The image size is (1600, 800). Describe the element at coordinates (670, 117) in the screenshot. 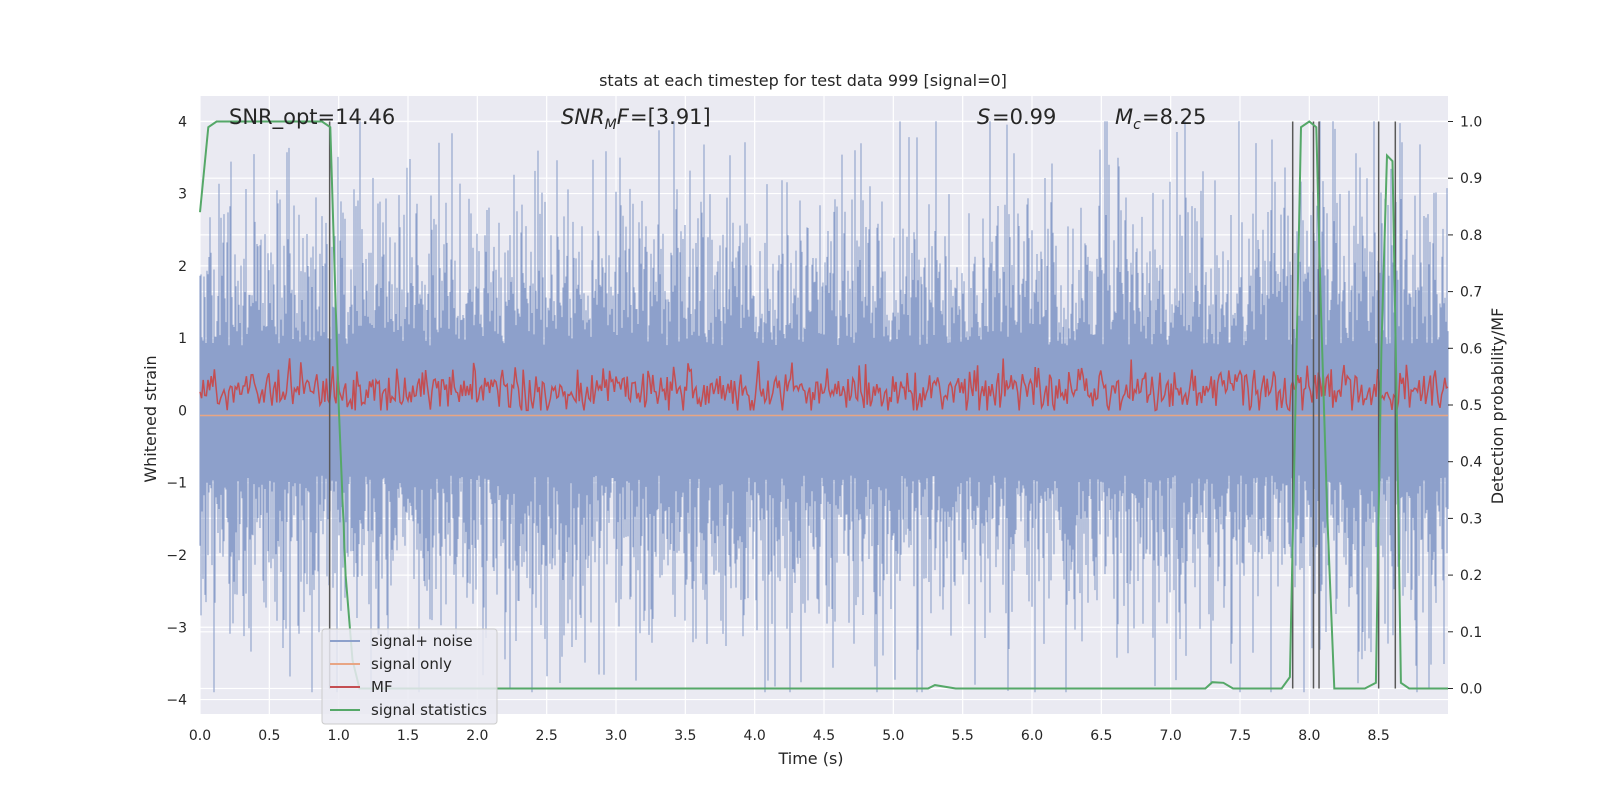

I see `annotation-snr-mf-value: =[3.91]` at that location.